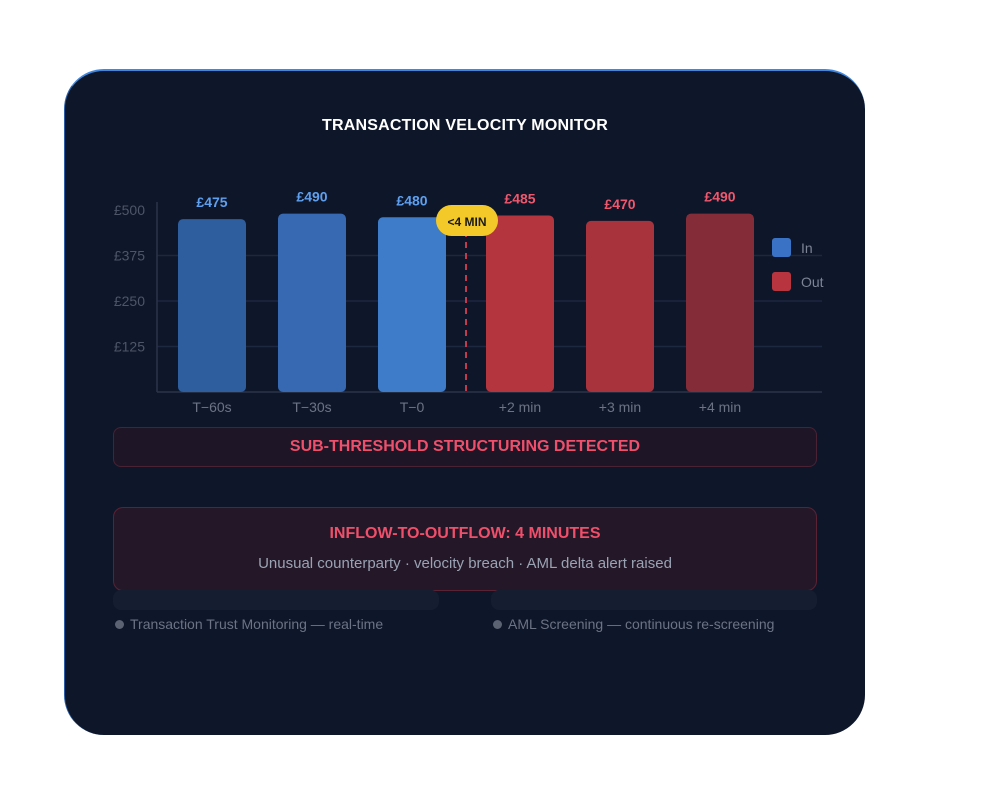  What do you see at coordinates (311, 407) in the screenshot?
I see `x-tick-label: T−30s` at bounding box center [311, 407].